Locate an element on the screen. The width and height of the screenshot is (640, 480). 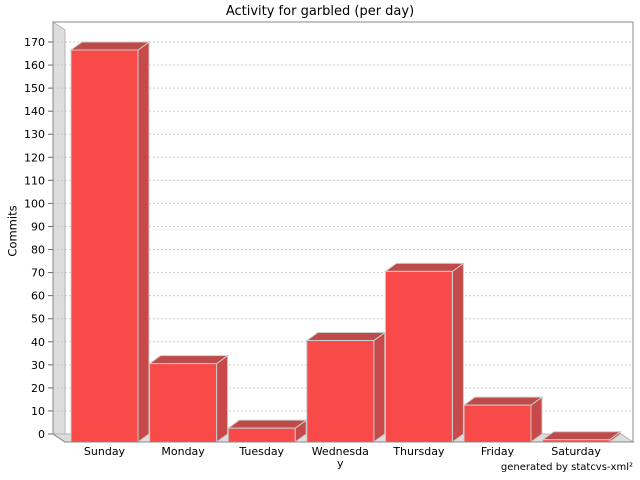
y-tick-label-80: 80 is located at coordinates (38, 250).